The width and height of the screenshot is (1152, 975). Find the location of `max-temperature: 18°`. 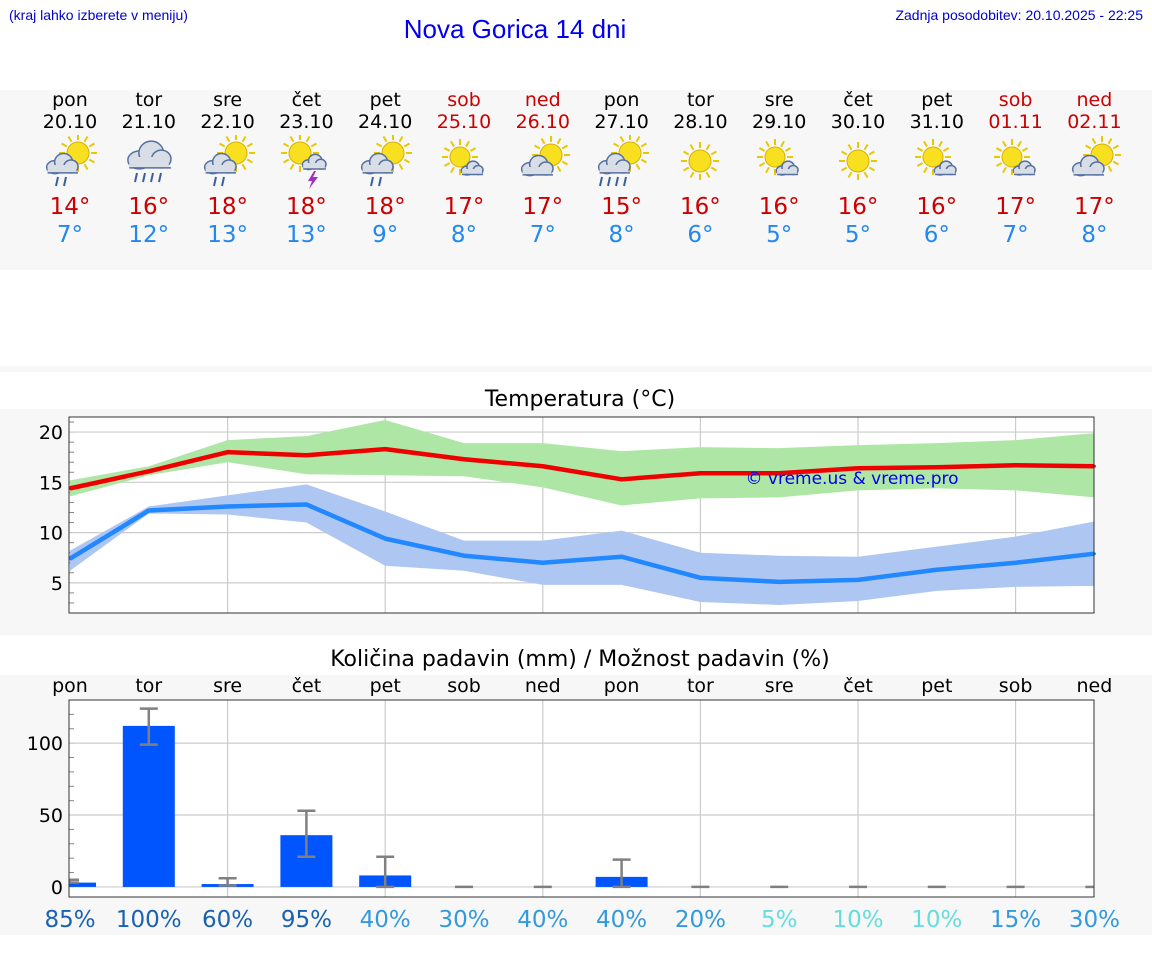

max-temperature: 18° is located at coordinates (306, 207).